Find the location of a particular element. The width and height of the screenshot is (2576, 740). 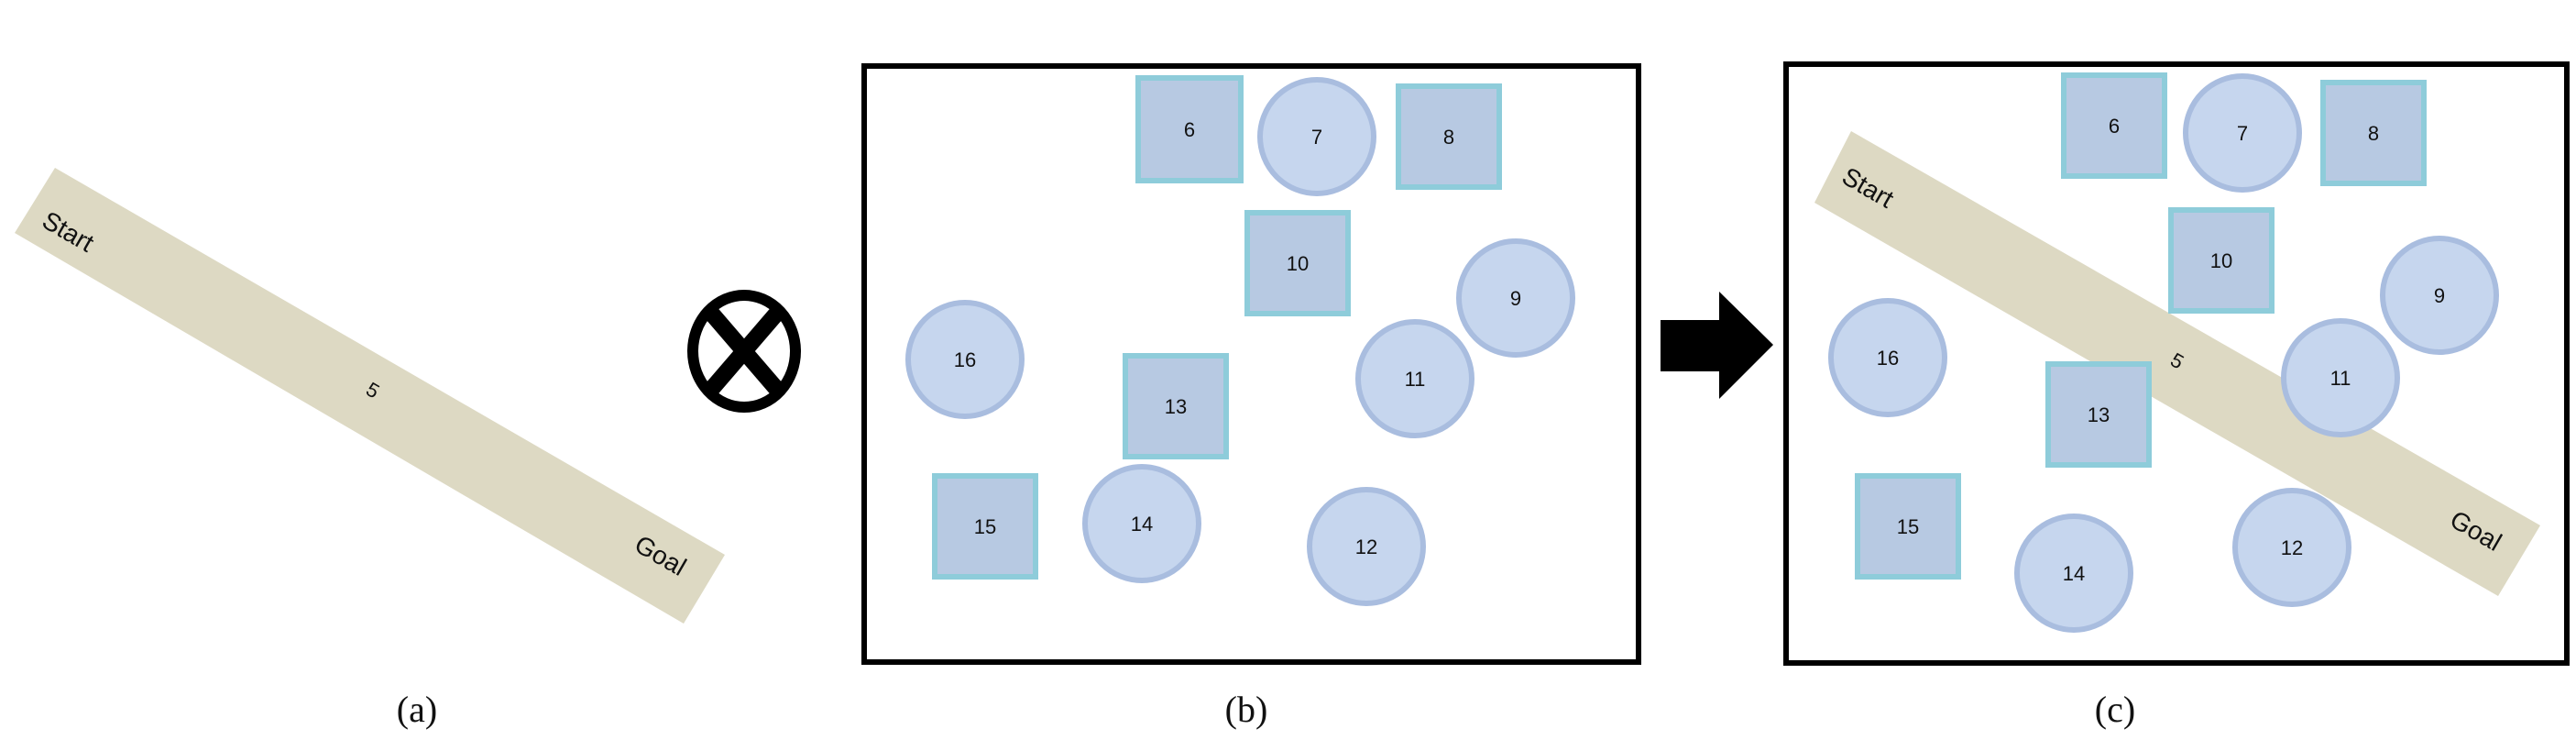

arrow-shape is located at coordinates (1717, 346).